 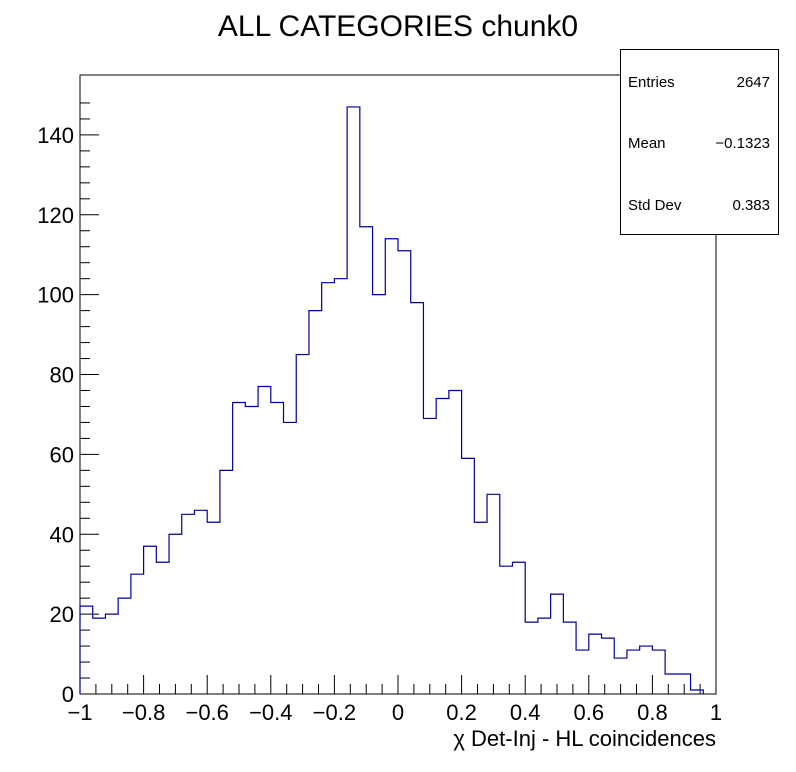 What do you see at coordinates (589, 712) in the screenshot?
I see `x-tick-label: 0.6` at bounding box center [589, 712].